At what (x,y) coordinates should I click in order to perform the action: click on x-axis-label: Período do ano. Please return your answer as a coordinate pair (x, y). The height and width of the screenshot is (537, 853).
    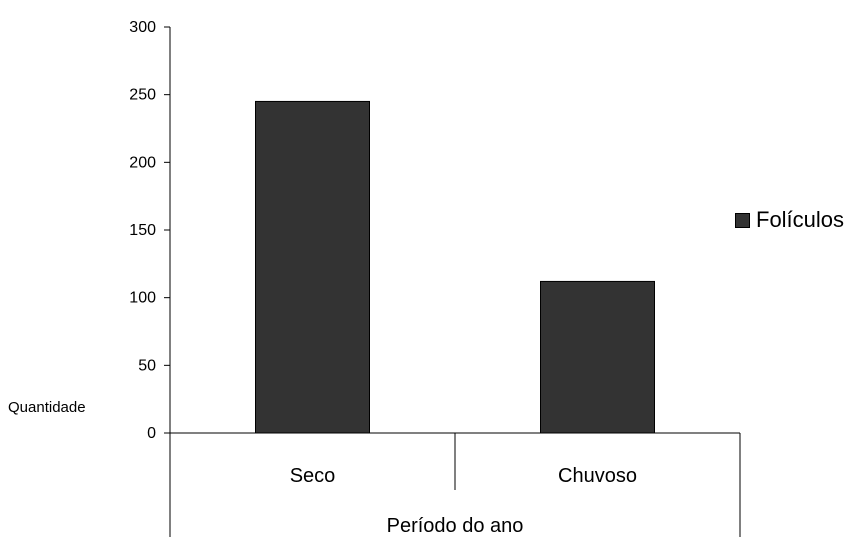
    Looking at the image, I should click on (455, 526).